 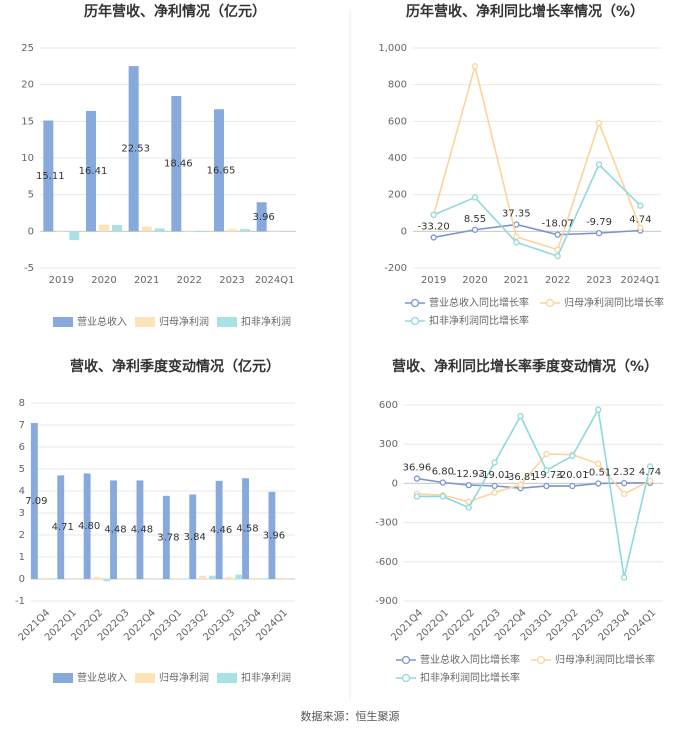 What do you see at coordinates (22, 447) in the screenshot?
I see `y-tick-label: 6` at bounding box center [22, 447].